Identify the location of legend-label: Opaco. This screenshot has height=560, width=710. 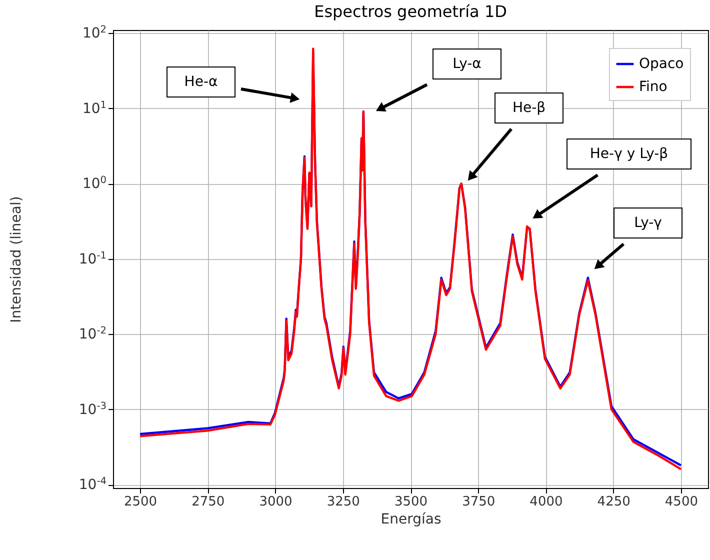
(661, 64).